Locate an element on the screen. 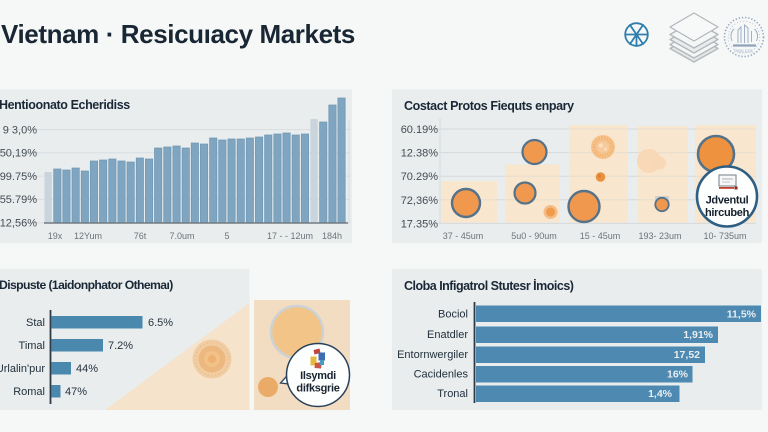 The height and width of the screenshot is (432, 768). svg-text: 7.2% is located at coordinates (120, 346).